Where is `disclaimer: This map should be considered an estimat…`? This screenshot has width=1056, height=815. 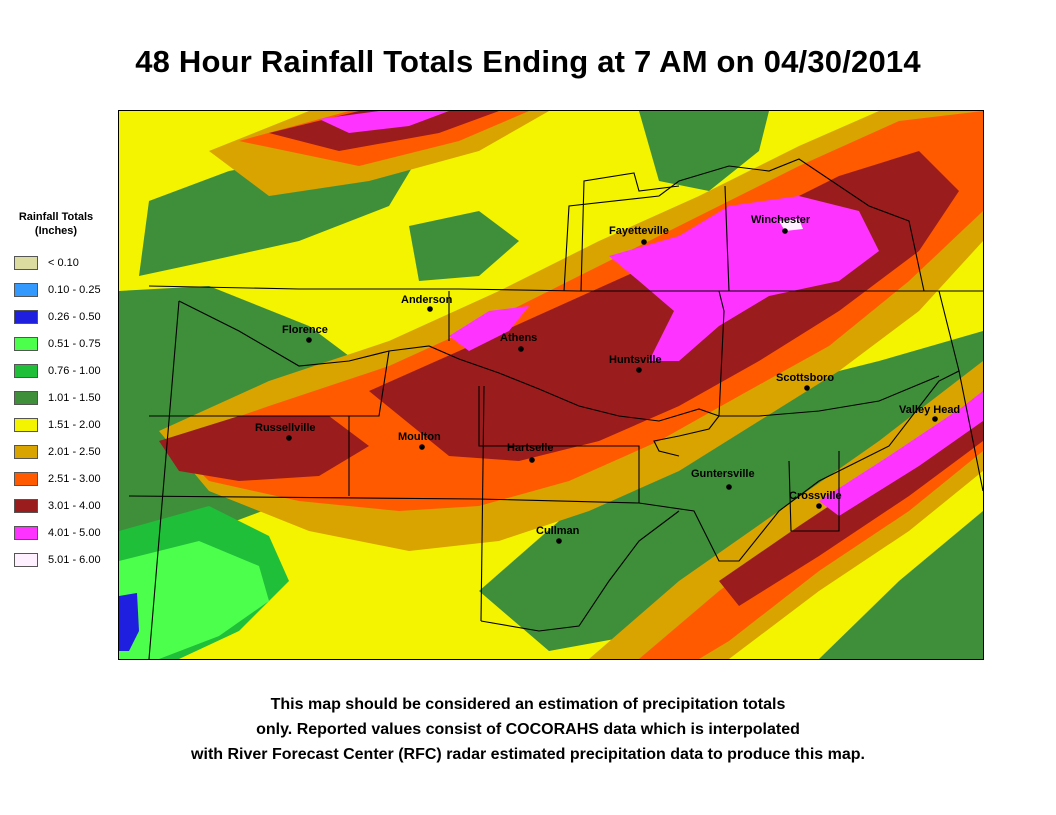
disclaimer: This map should be considered an estimat… is located at coordinates (528, 729).